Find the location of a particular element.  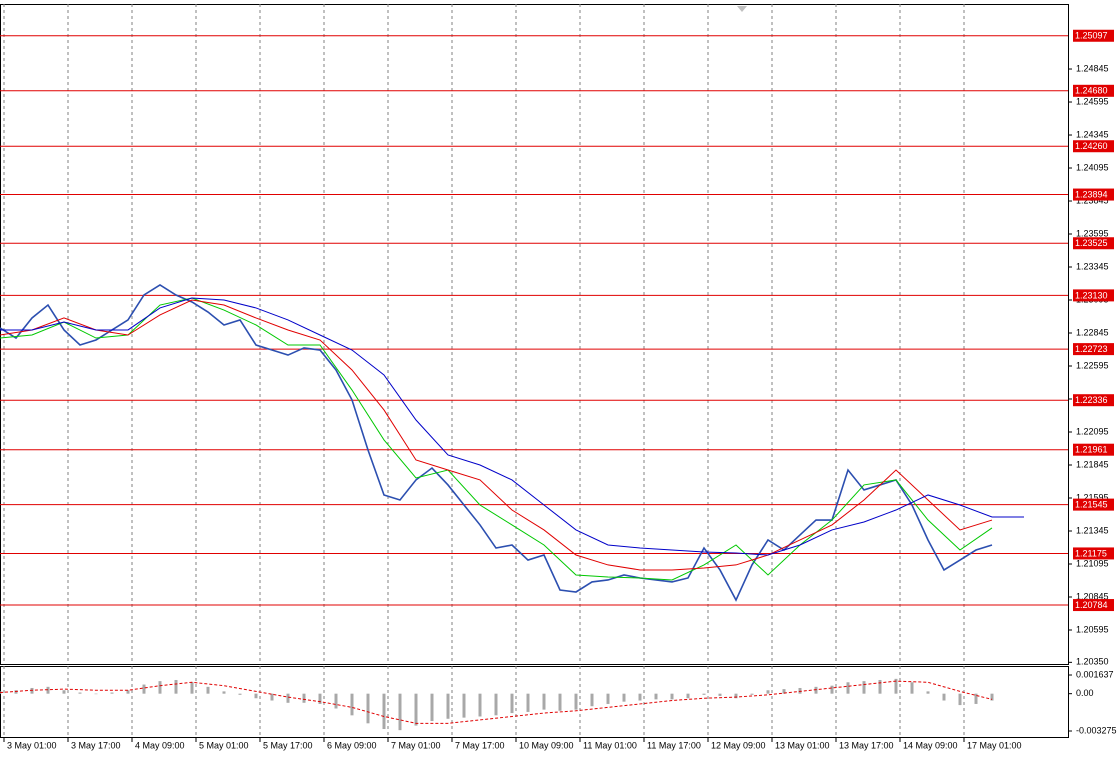

level-label: 1.23130 is located at coordinates (1091, 295).